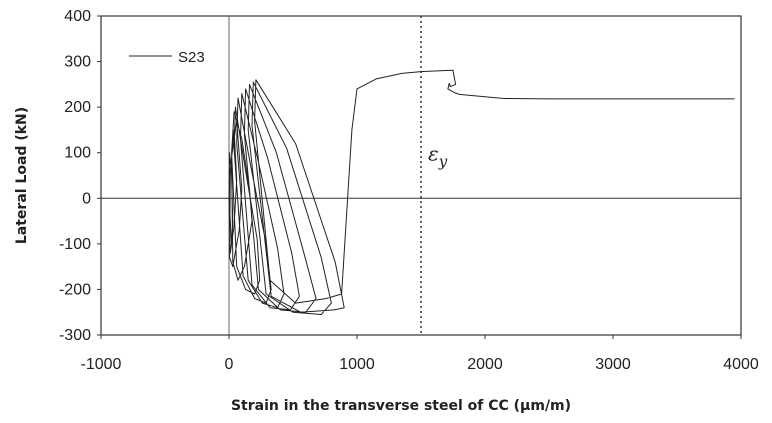 Image resolution: width=772 pixels, height=423 pixels. Describe the element at coordinates (22, 175) in the screenshot. I see `y-axis-title: Lateral Load (kN)` at that location.